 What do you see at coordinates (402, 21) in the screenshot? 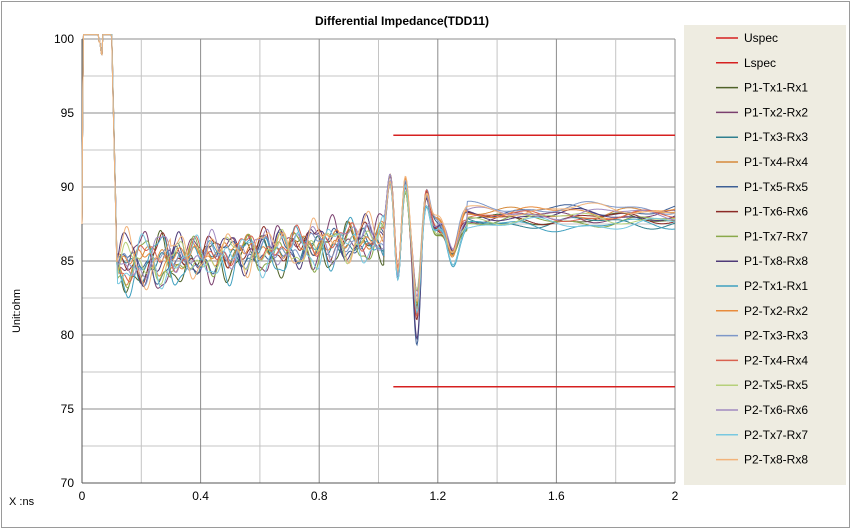
I see `chart-title: Differential Impedance(TDD11)` at bounding box center [402, 21].